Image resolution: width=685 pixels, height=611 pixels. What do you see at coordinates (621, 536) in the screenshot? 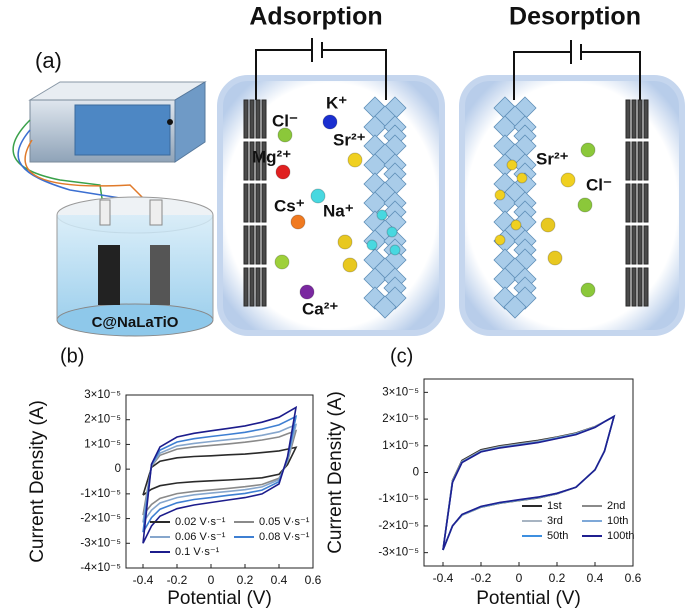
I see `legend-label: 100th` at bounding box center [621, 536].